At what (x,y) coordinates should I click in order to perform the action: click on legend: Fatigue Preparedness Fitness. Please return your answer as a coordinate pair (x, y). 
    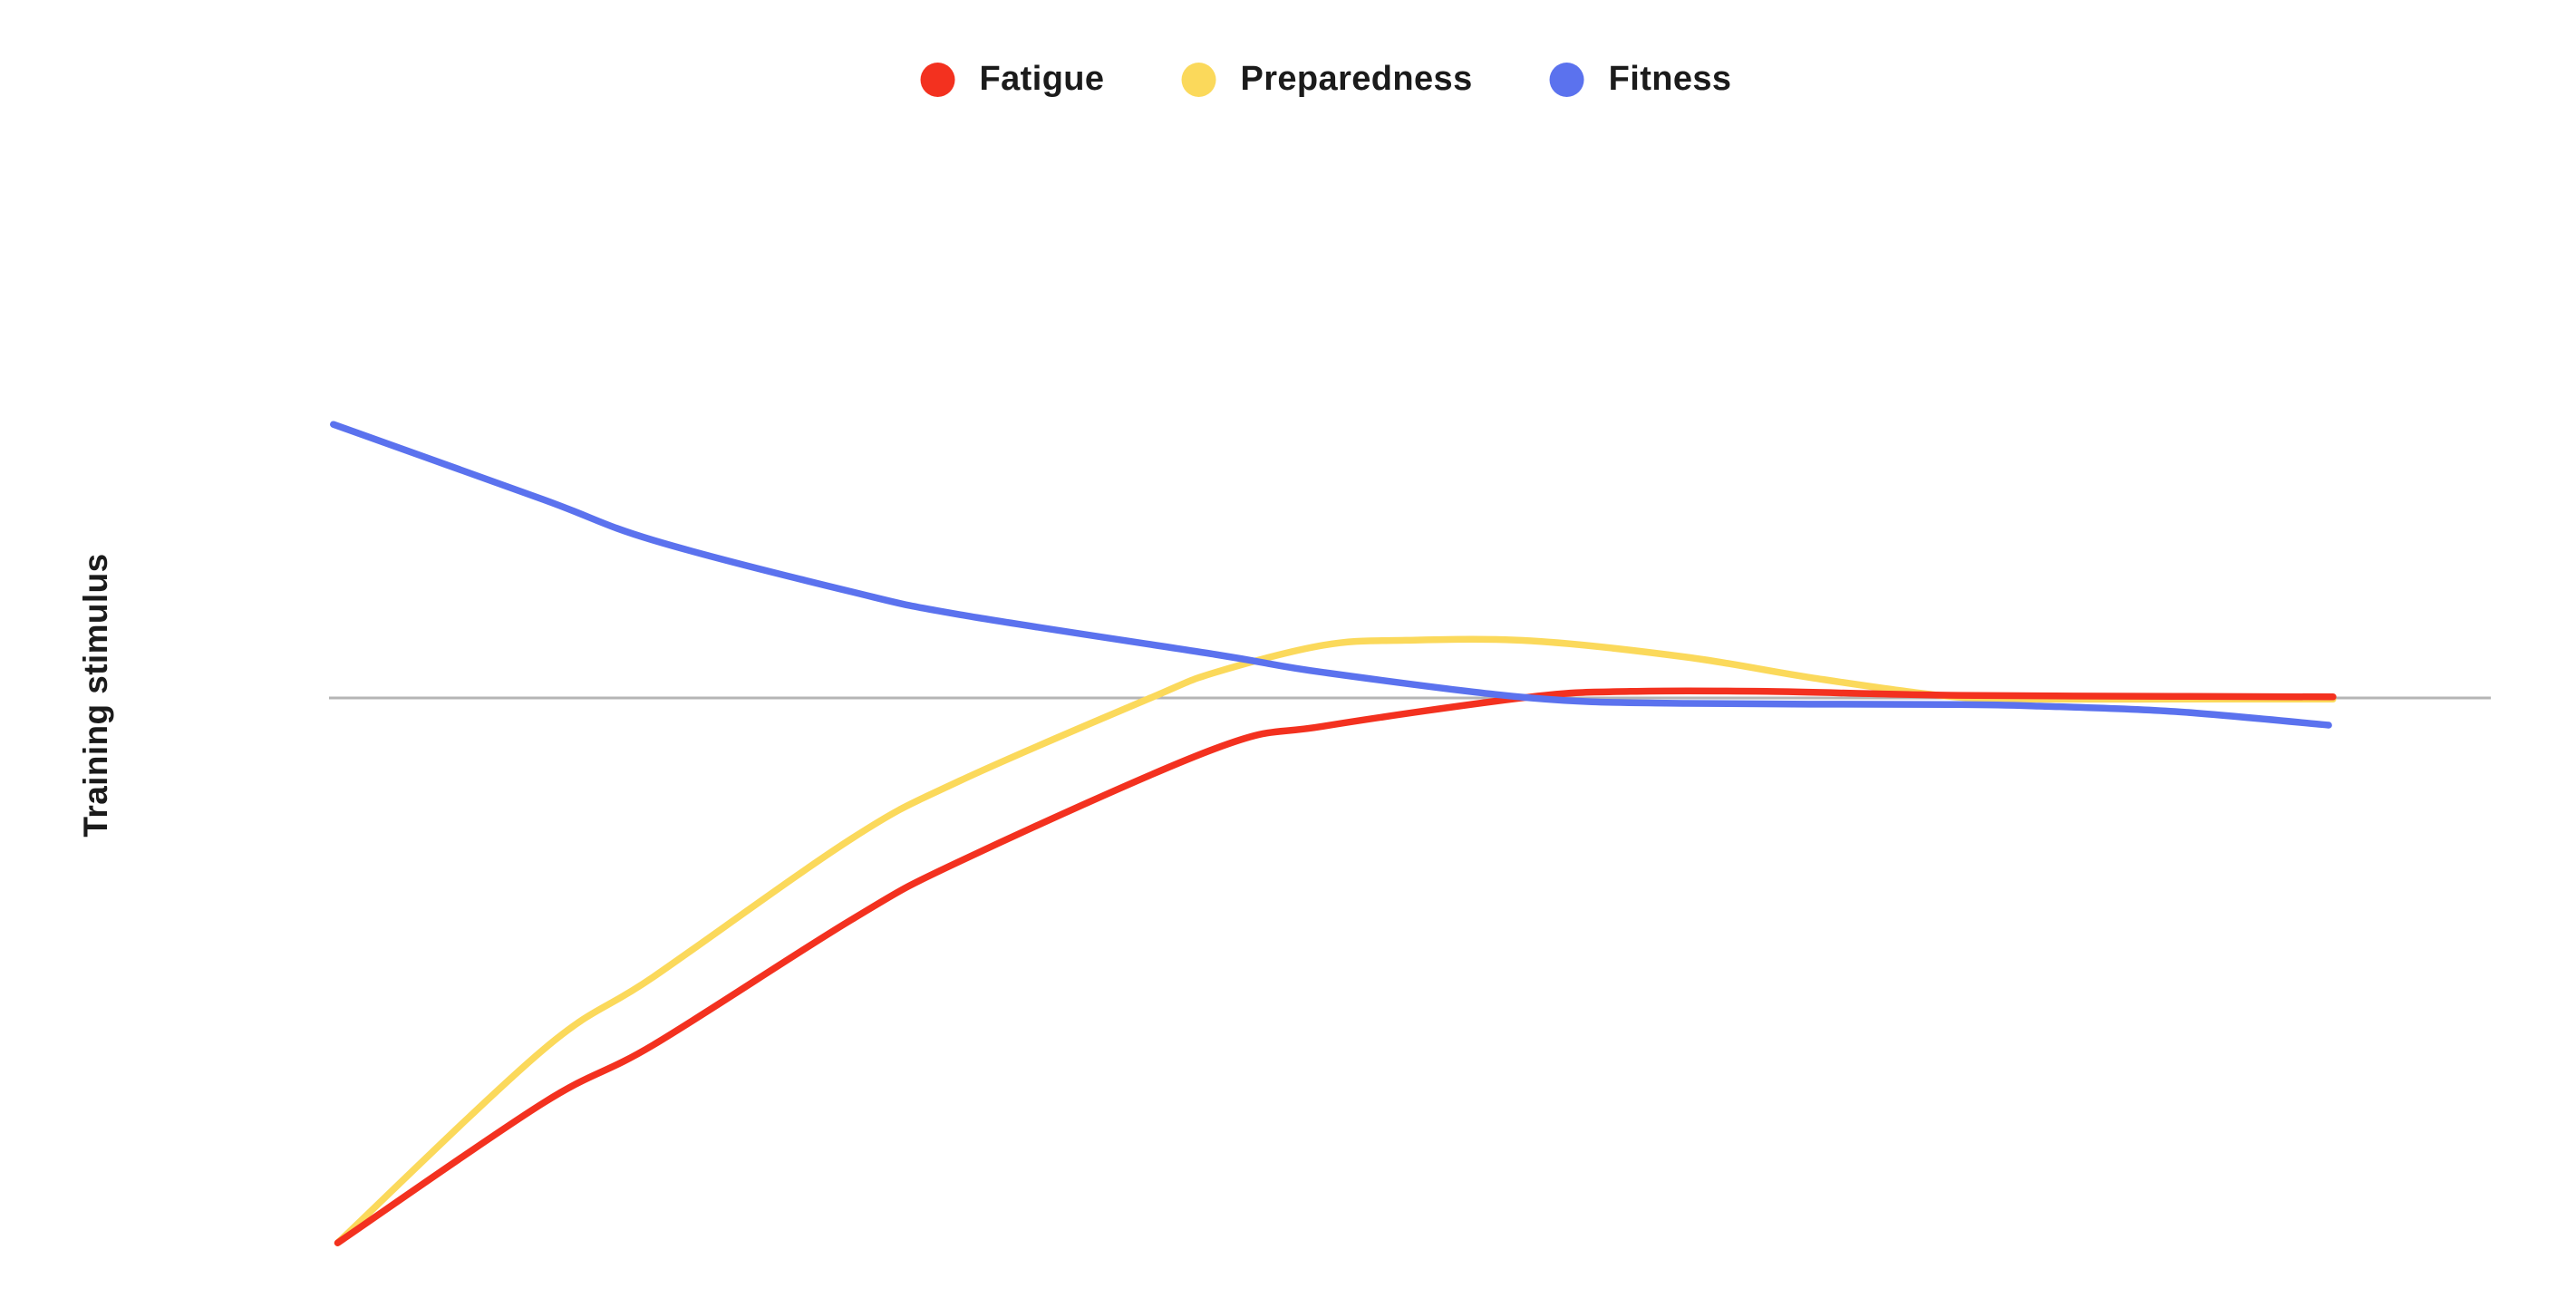
    Looking at the image, I should click on (1326, 79).